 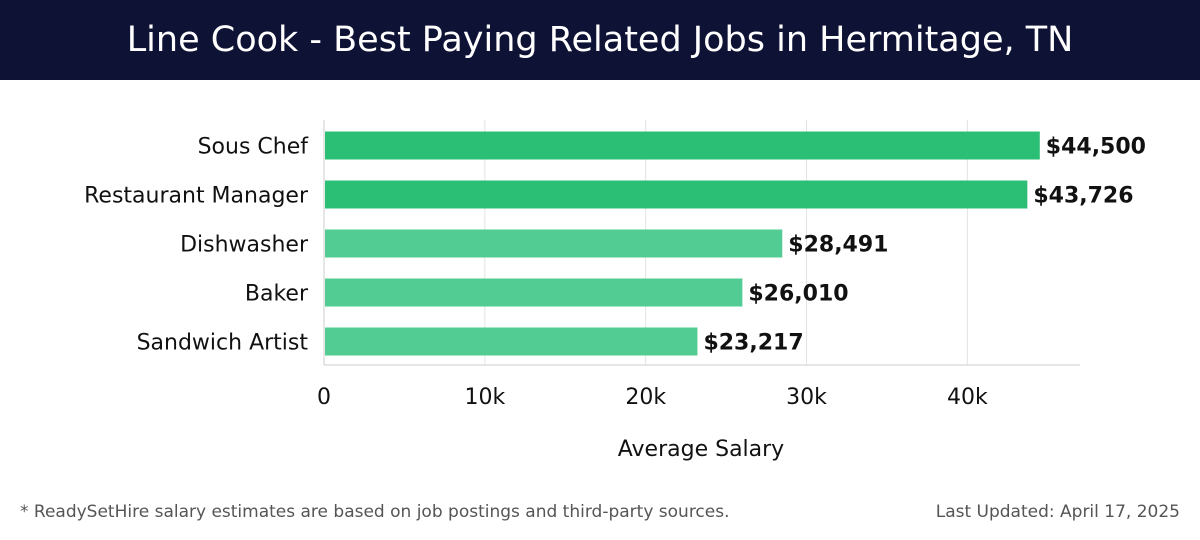 I want to click on x-tick-label: 20k, so click(x=645, y=397).